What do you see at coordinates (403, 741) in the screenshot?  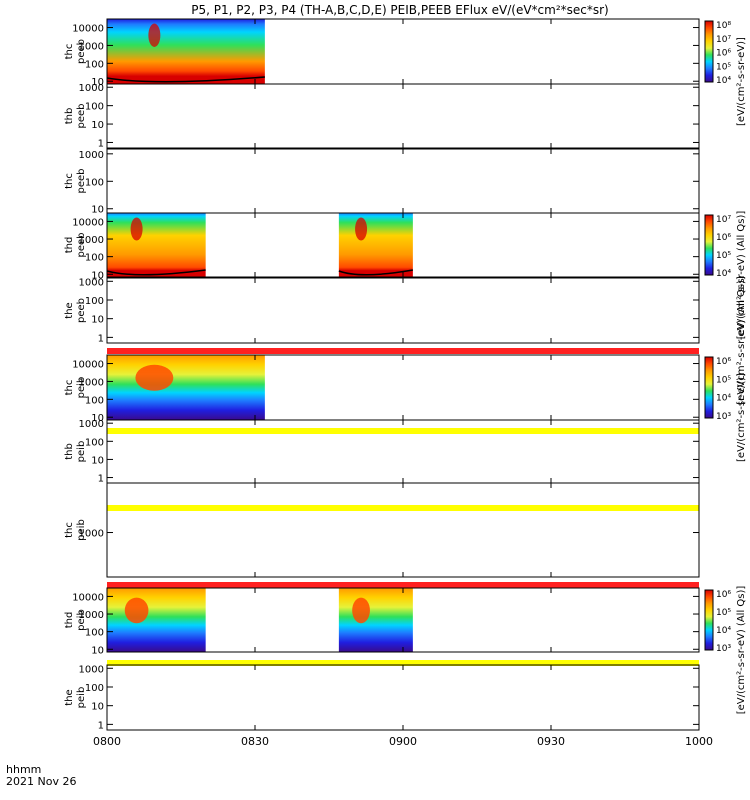 I see `time-axis: 0800 0830 0900 0930 1000` at bounding box center [403, 741].